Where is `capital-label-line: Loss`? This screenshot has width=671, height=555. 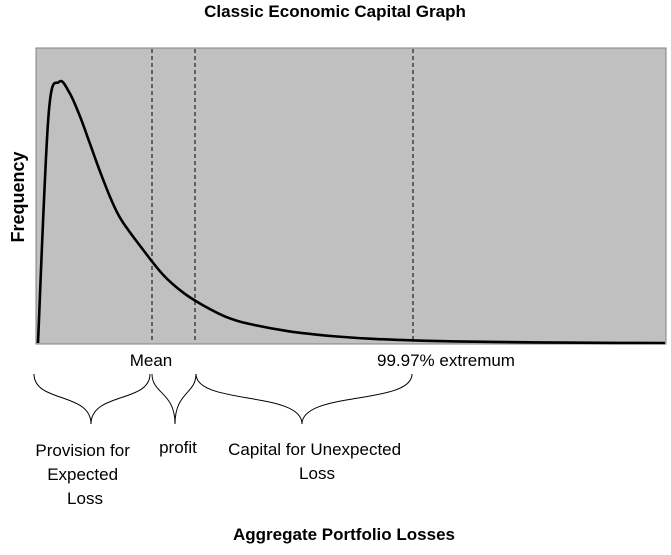
capital-label-line: Loss is located at coordinates (317, 473).